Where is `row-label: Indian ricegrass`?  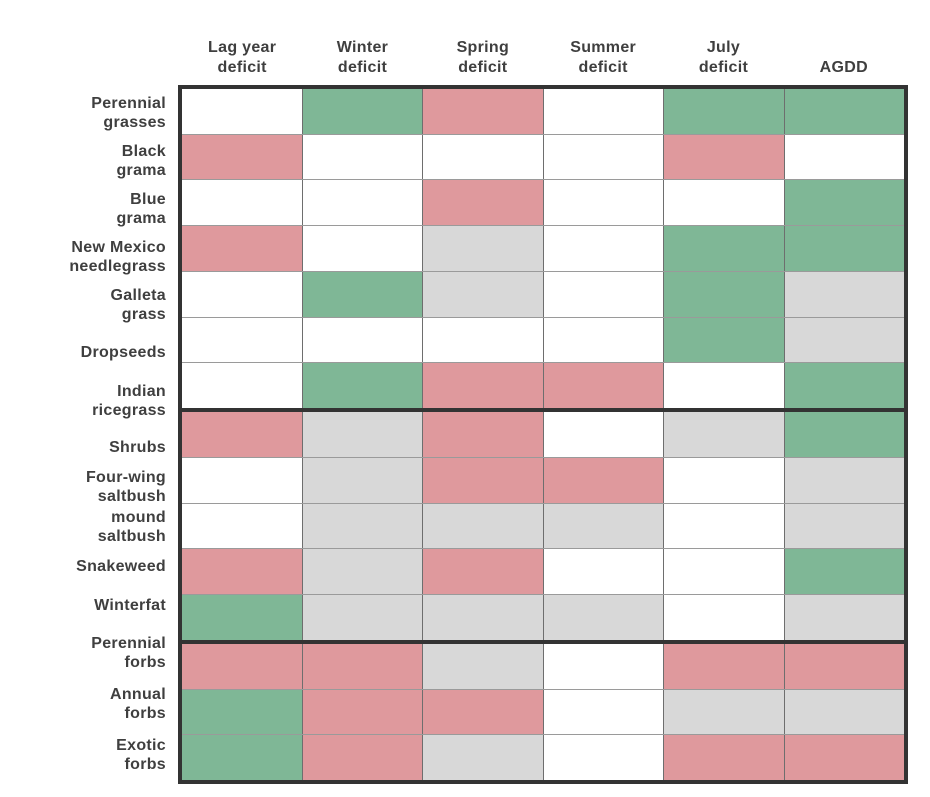
row-label: Indian ricegrass is located at coordinates (129, 401).